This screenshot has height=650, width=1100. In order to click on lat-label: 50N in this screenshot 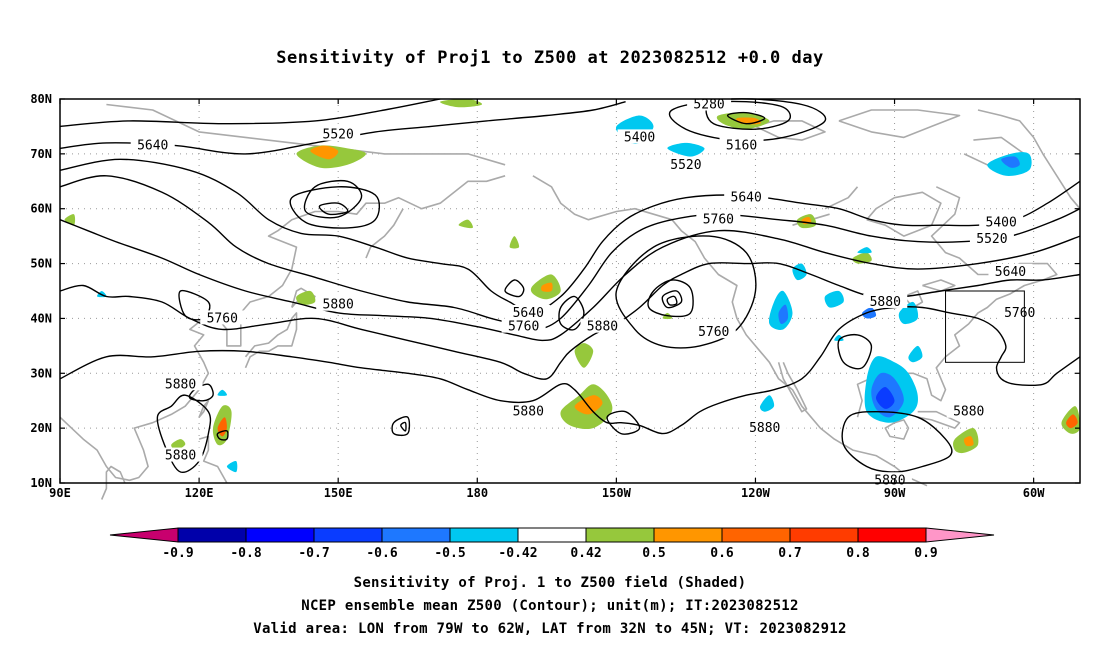, I will do `click(41, 264)`.